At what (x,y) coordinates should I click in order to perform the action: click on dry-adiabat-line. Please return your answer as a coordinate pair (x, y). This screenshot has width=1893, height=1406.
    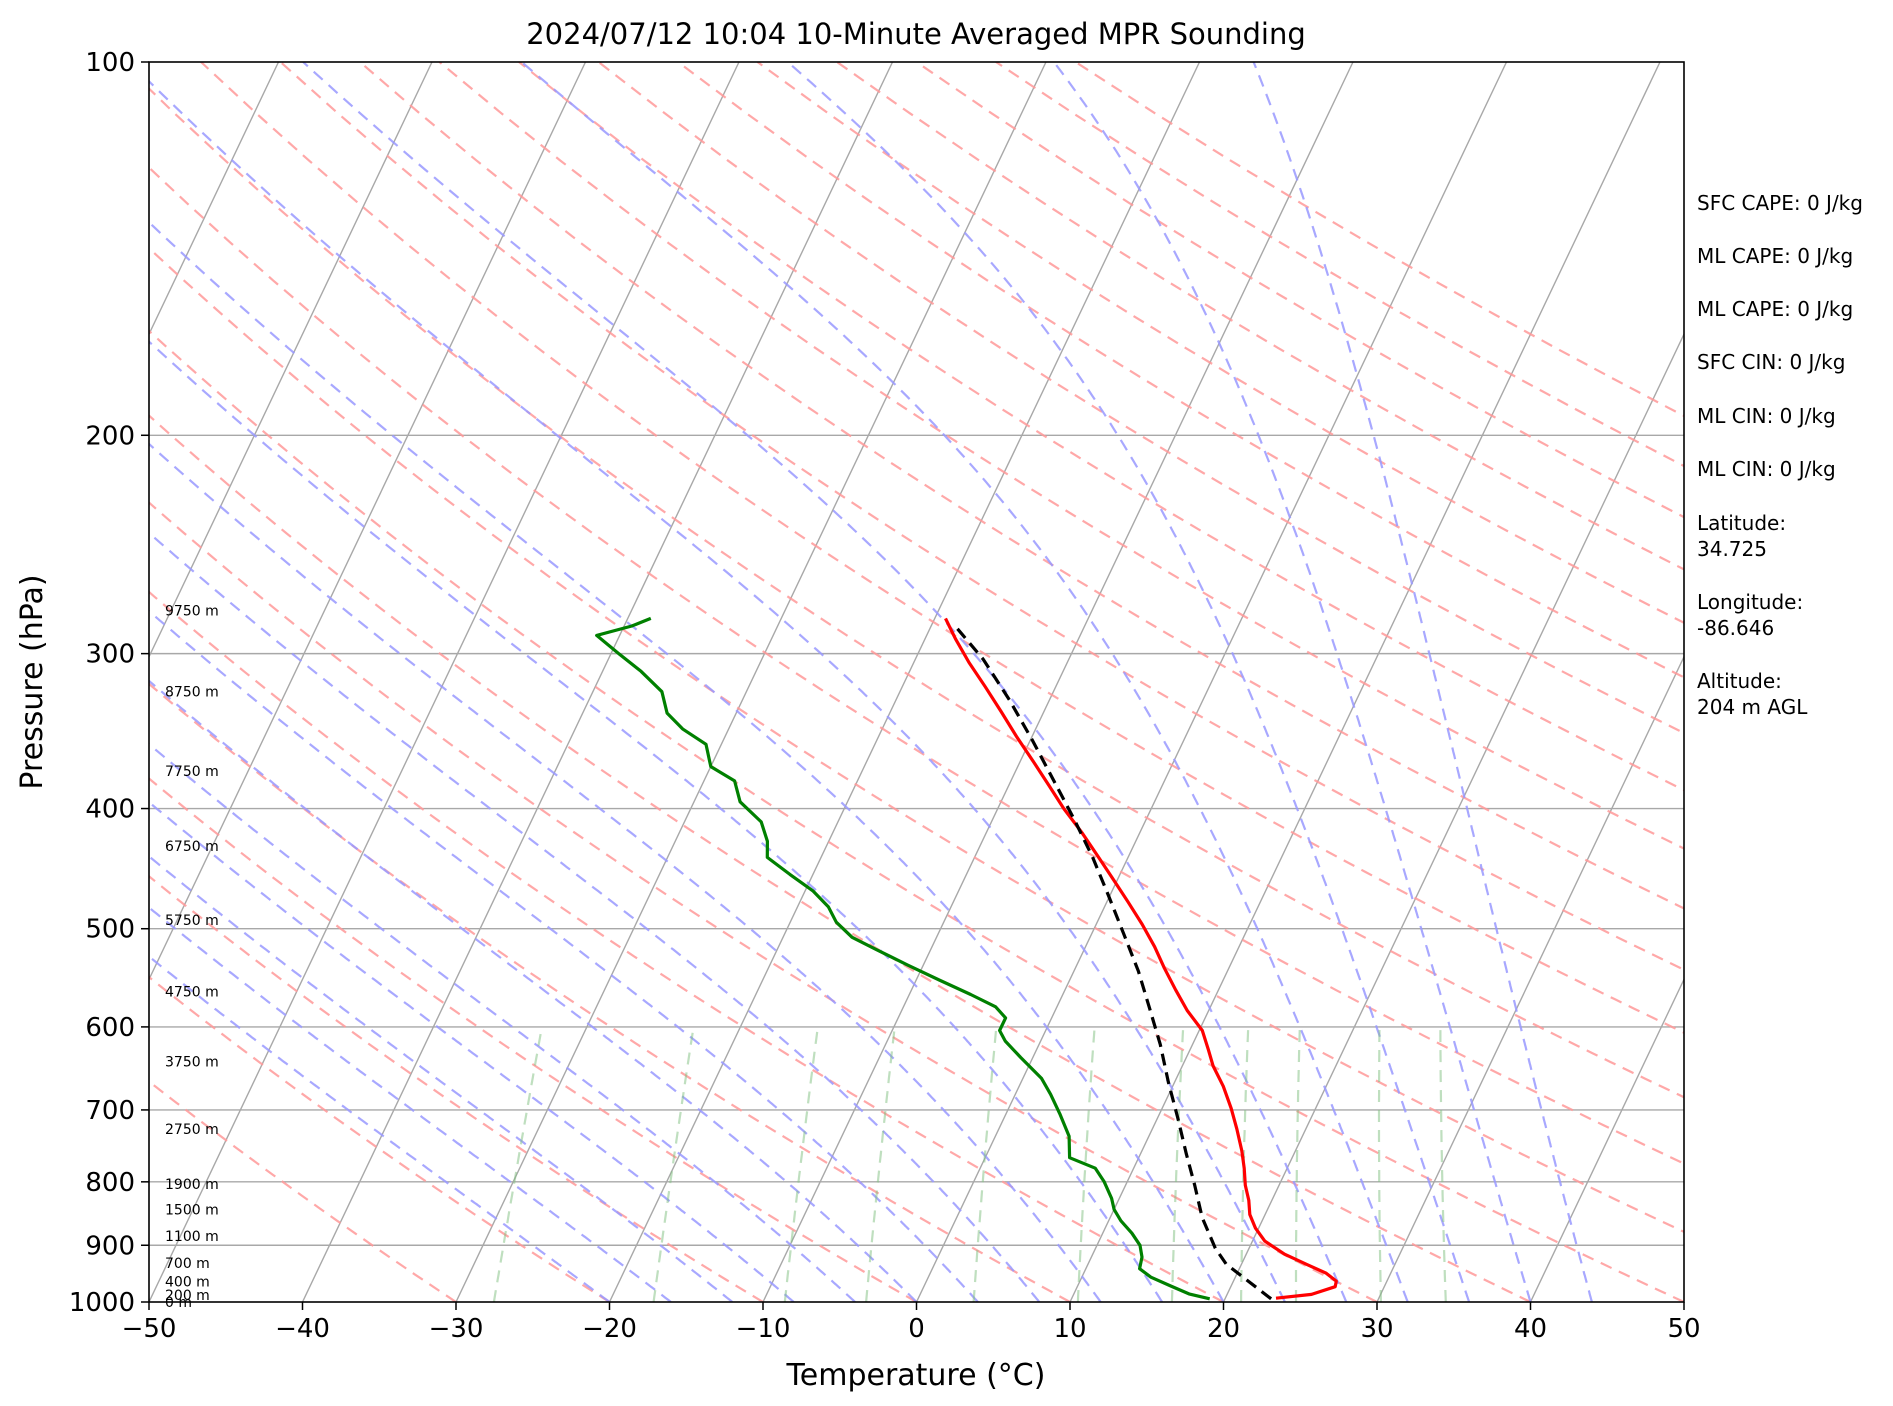
    Looking at the image, I should click on (380, 1138).